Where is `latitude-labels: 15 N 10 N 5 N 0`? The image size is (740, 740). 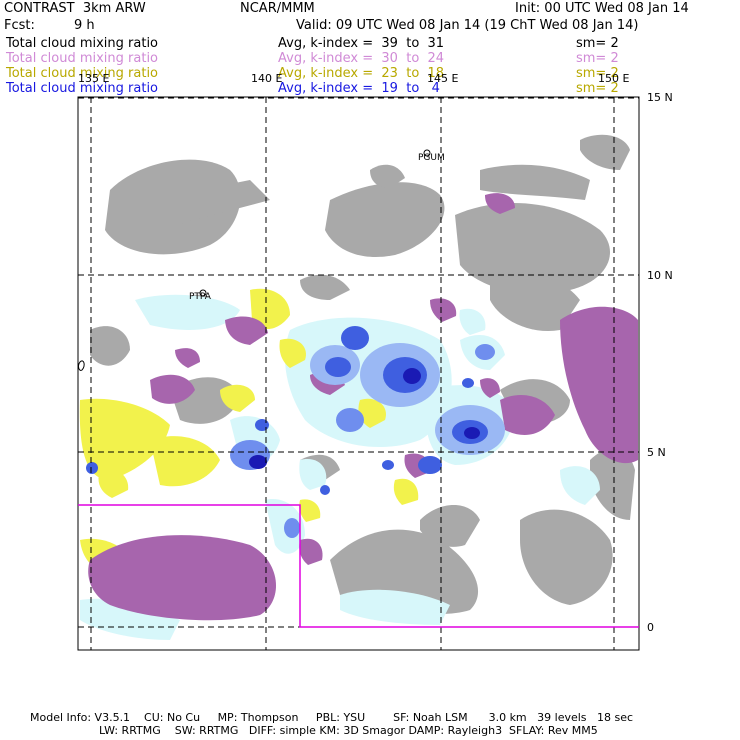 latitude-labels: 15 N 10 N 5 N 0 is located at coordinates (660, 362).